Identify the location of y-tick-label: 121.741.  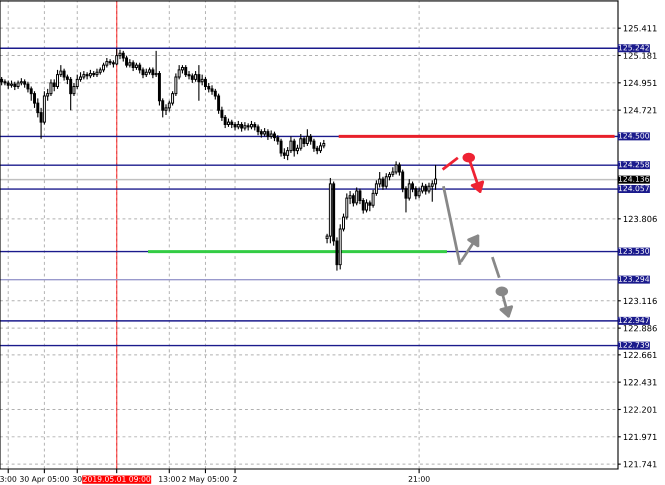
(640, 464).